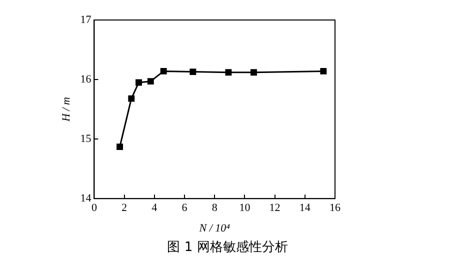  What do you see at coordinates (227, 247) in the screenshot?
I see `caption: 图 1 网格敏感性分析` at bounding box center [227, 247].